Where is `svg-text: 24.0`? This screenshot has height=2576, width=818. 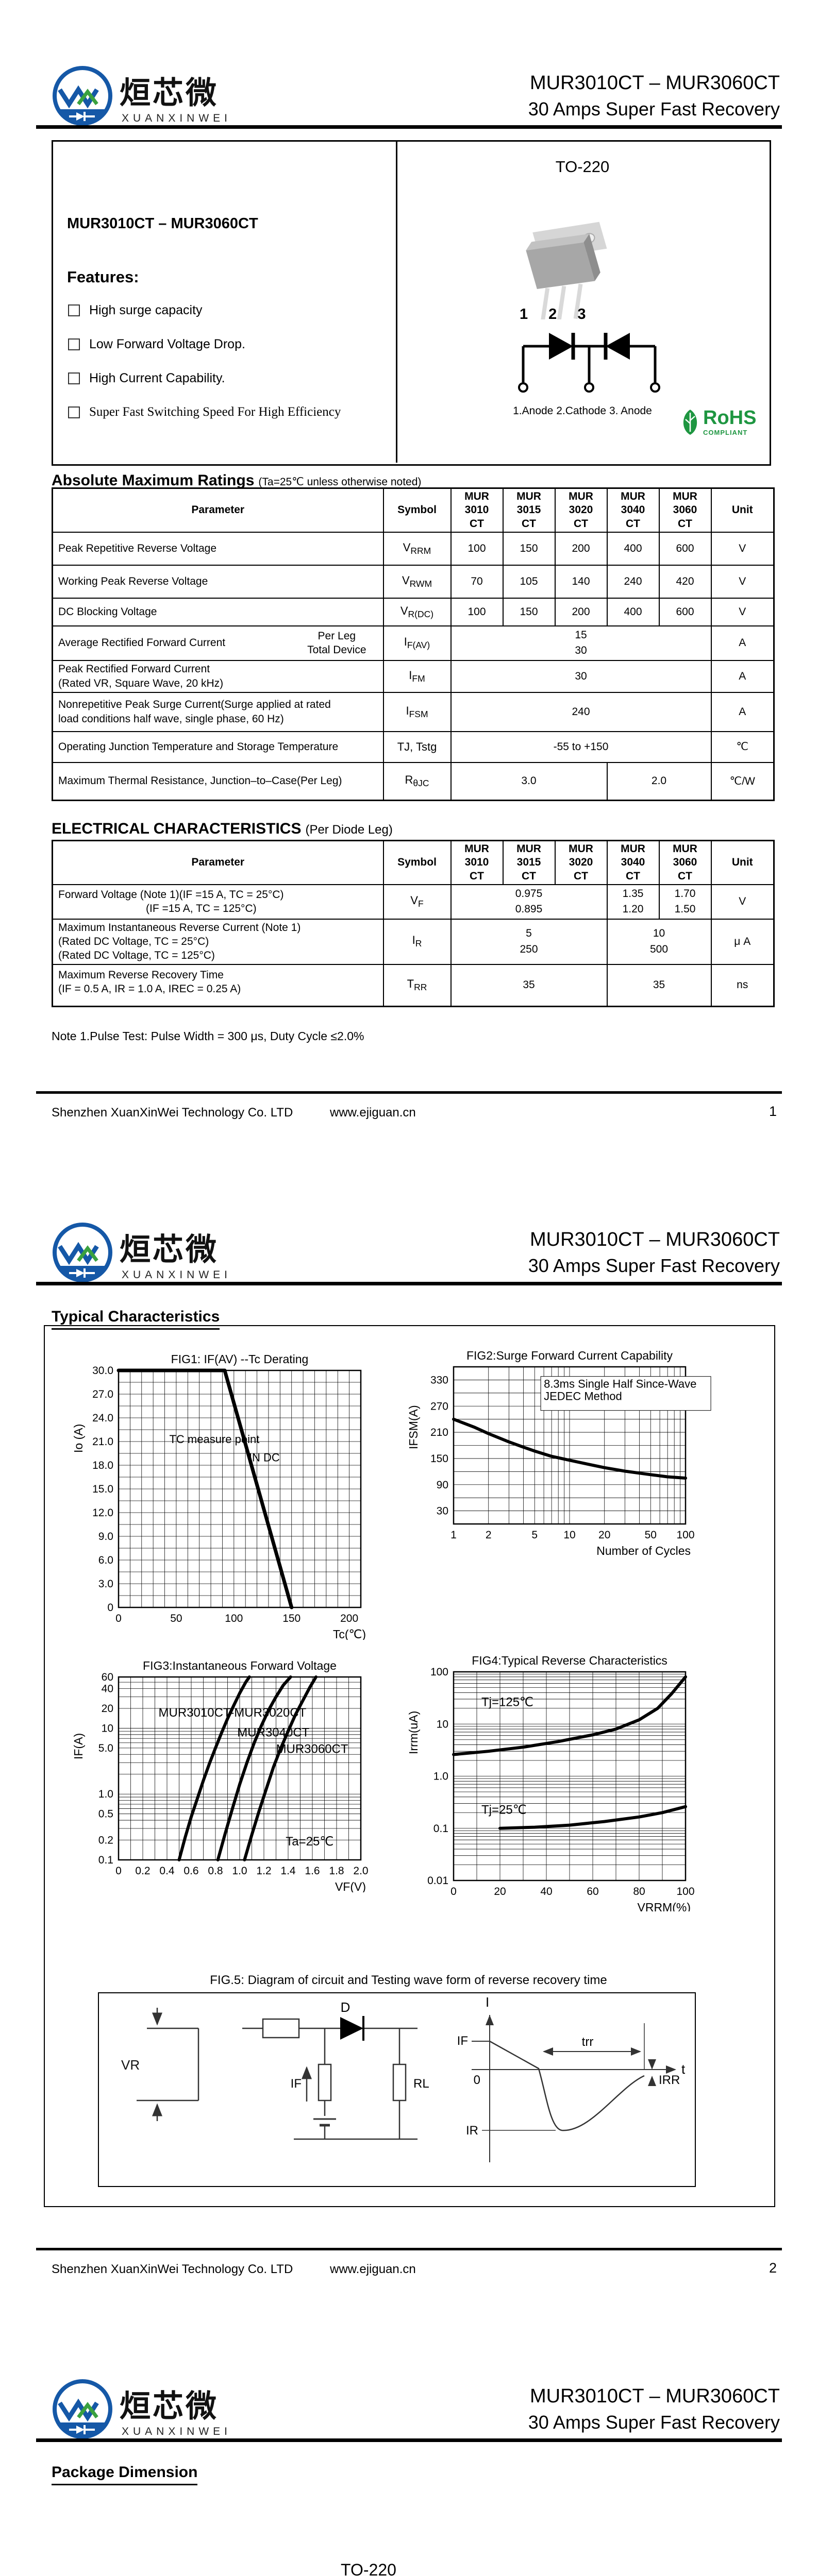
svg-text: 24.0 is located at coordinates (102, 1418).